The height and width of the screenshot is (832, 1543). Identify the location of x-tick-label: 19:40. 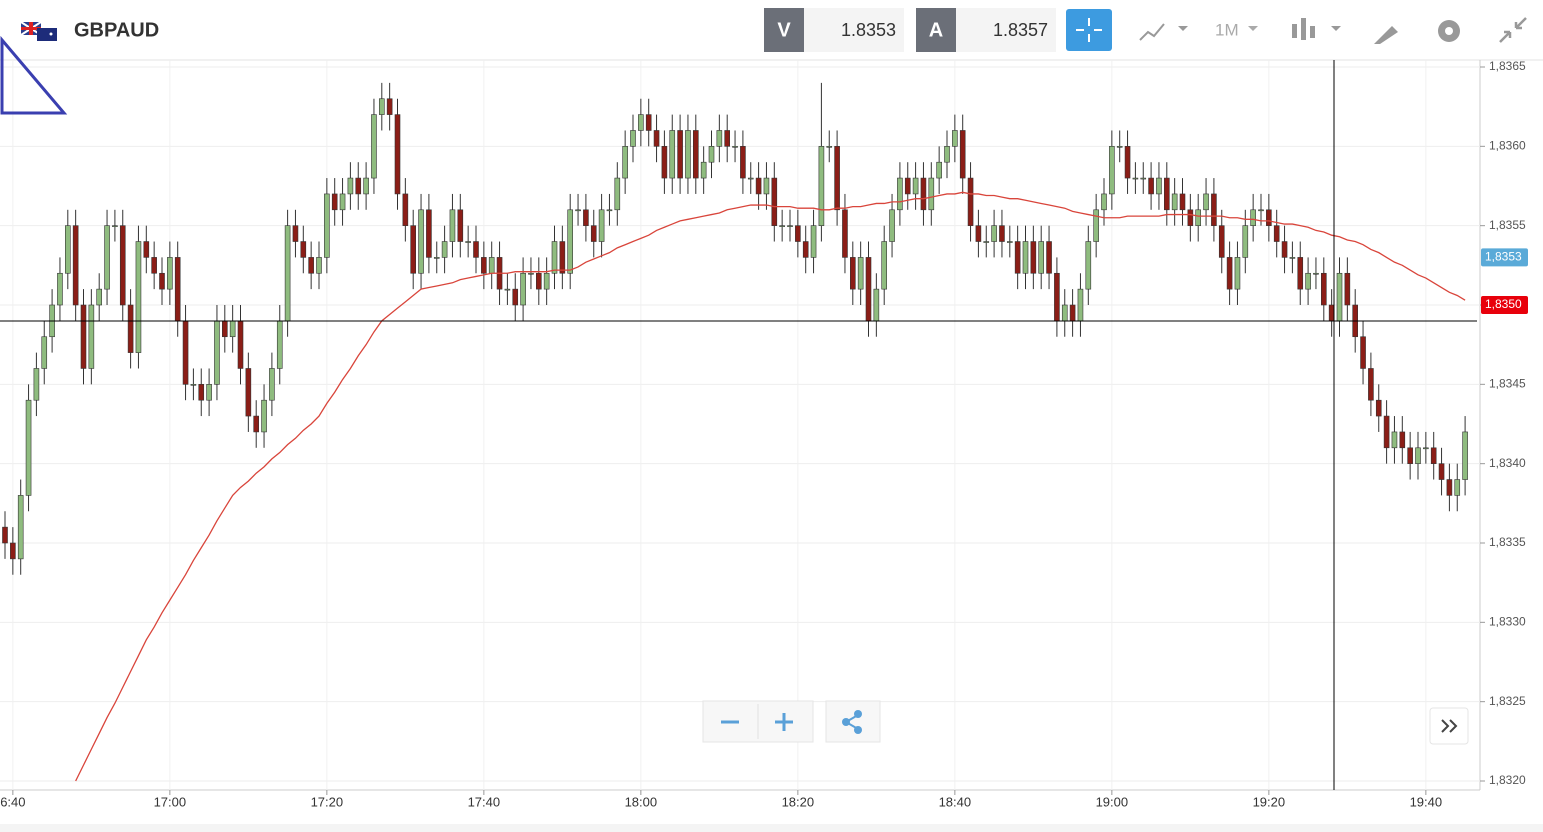
(1426, 801).